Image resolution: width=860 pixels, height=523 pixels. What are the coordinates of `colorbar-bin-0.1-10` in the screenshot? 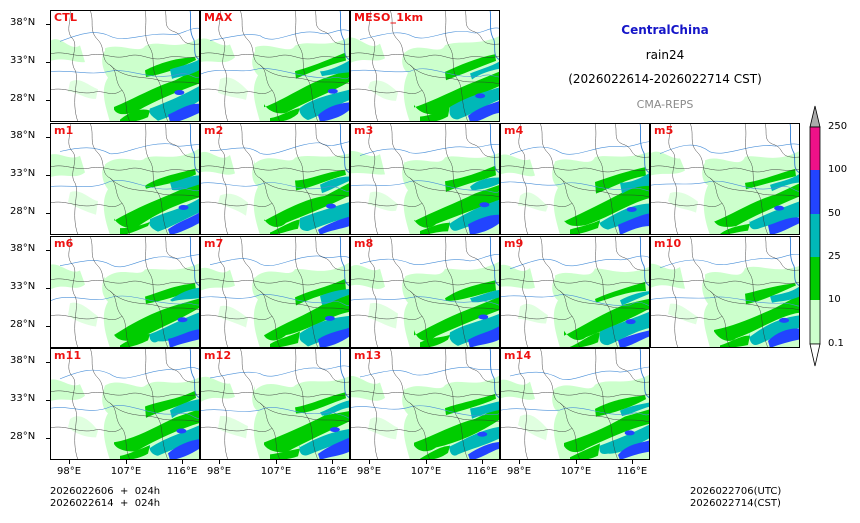 It's located at (815, 322).